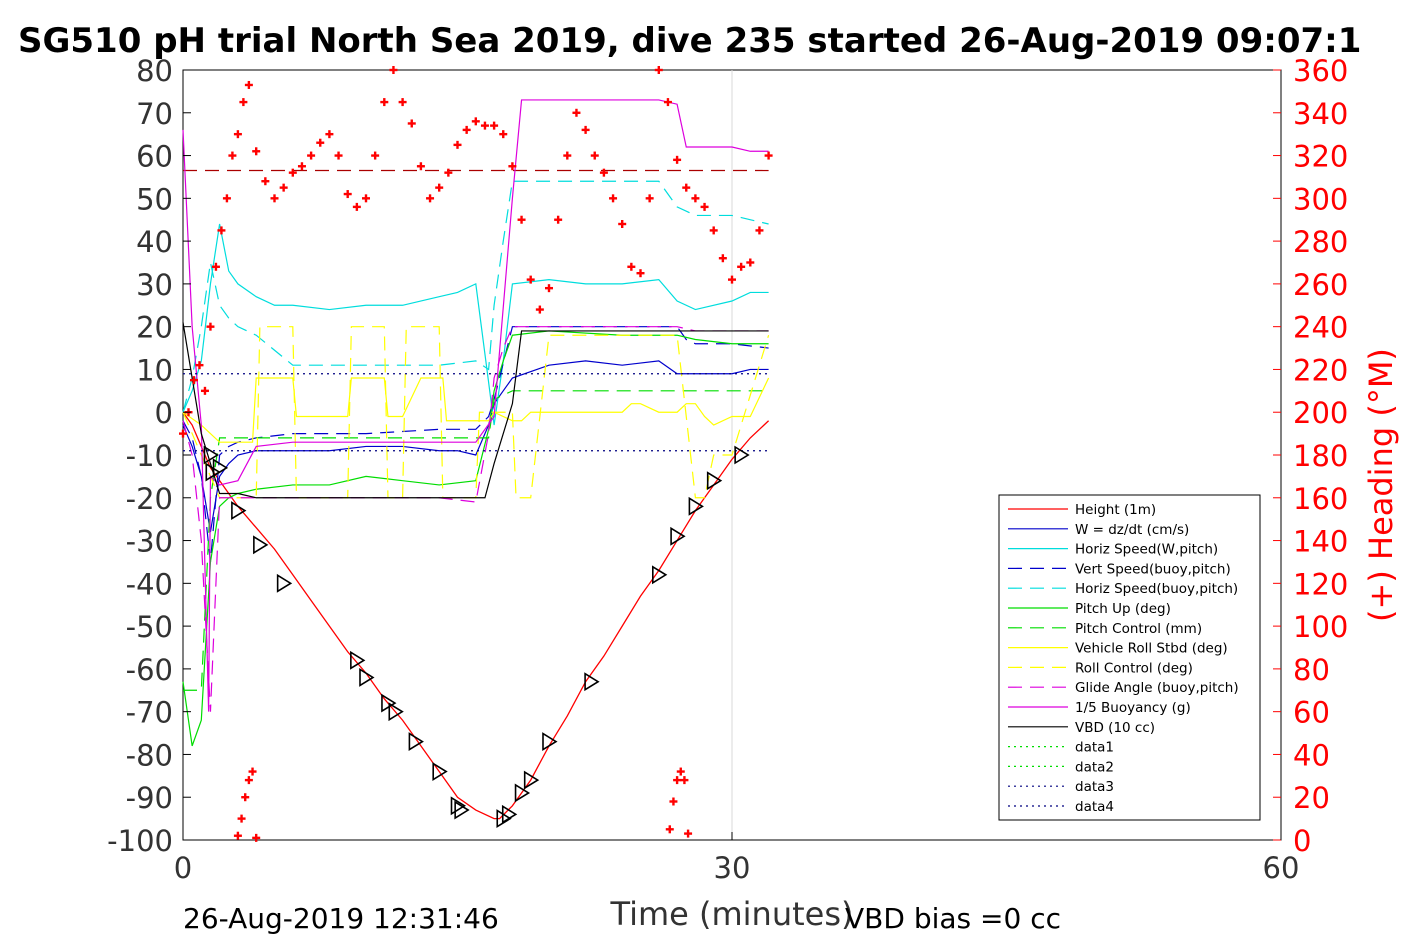  I want to click on x-tick-label: 0, so click(183, 868).